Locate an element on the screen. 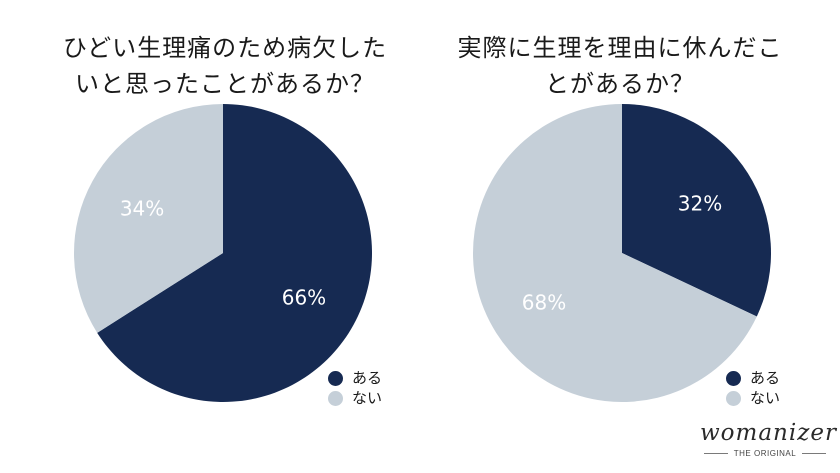 The image size is (840, 473). brand-tagline-row: THE ORIGINAL is located at coordinates (765, 453).